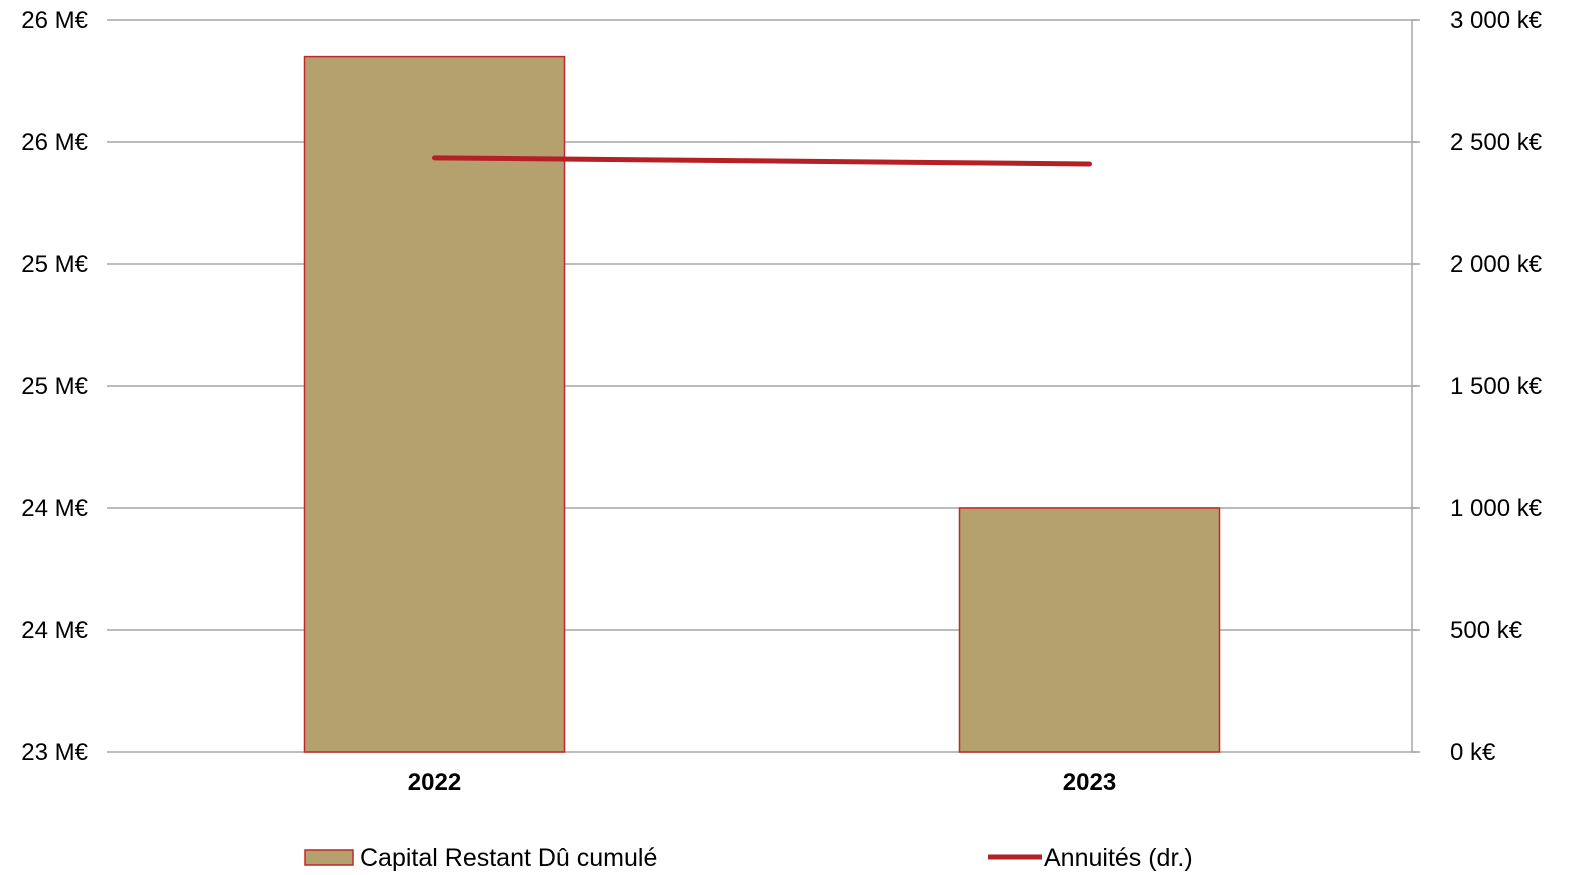  I want to click on left-axis-ticks: 23 M€ 24 M€ 24 M€ 25 M€ 25 M€ 26 M€ 26 M€, so click(54, 386).